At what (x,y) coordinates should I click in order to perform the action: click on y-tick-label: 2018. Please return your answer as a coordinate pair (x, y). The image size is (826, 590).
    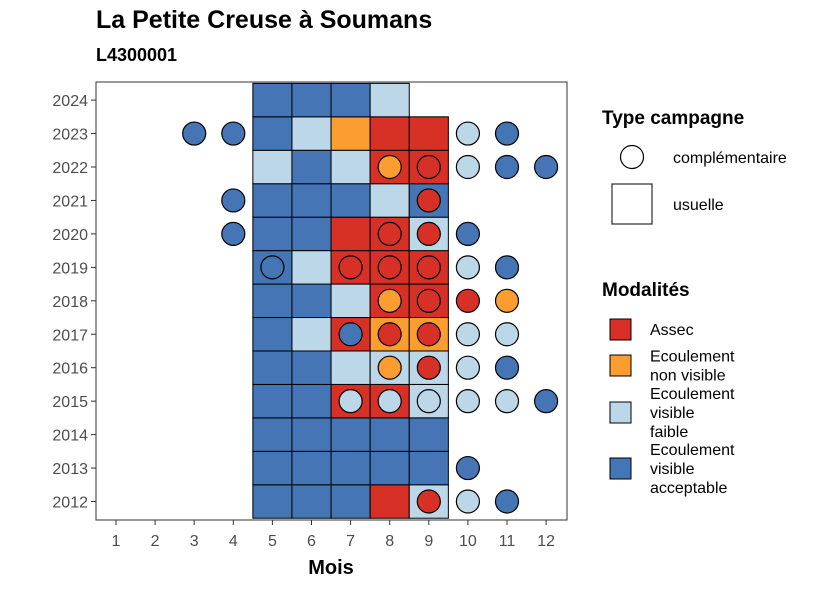
    Looking at the image, I should click on (70, 302).